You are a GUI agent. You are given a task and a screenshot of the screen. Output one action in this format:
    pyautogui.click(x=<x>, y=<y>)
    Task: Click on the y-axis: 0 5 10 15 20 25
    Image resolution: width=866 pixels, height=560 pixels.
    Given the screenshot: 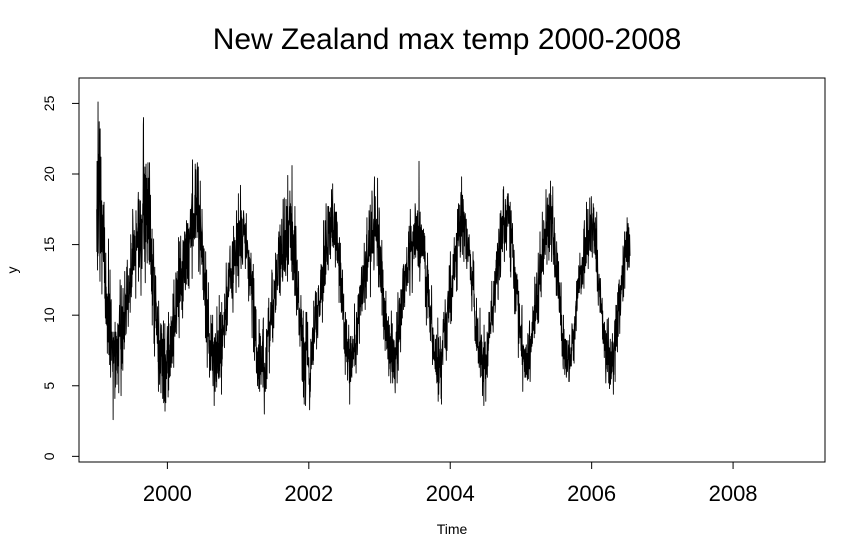 What is the action you would take?
    pyautogui.click(x=60, y=277)
    